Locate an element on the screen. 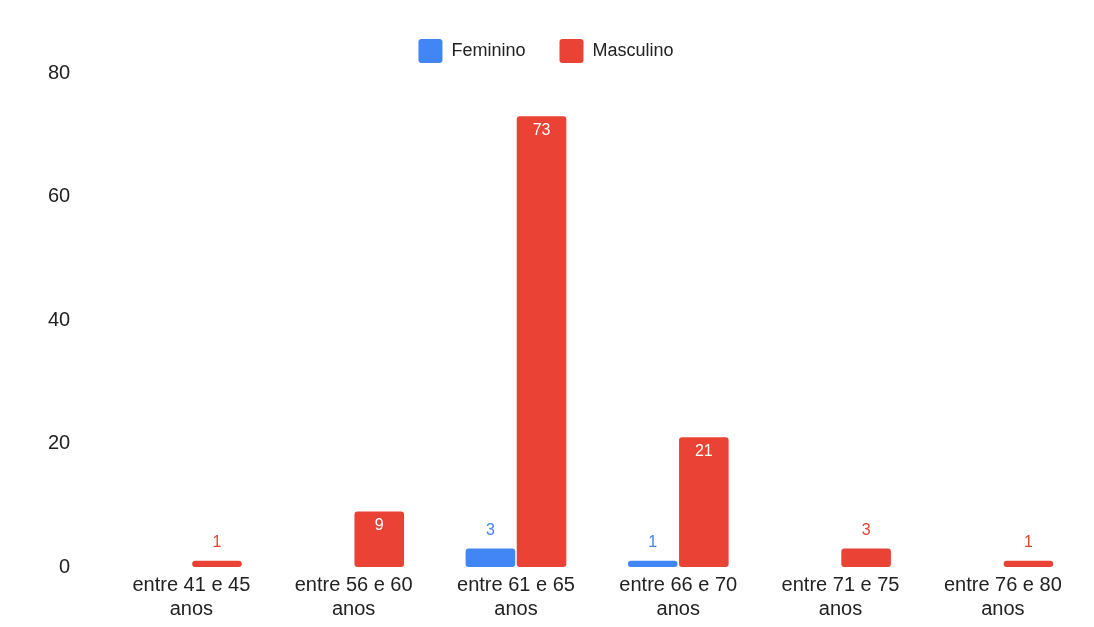 The width and height of the screenshot is (1094, 627). data-label: 9 is located at coordinates (379, 524).